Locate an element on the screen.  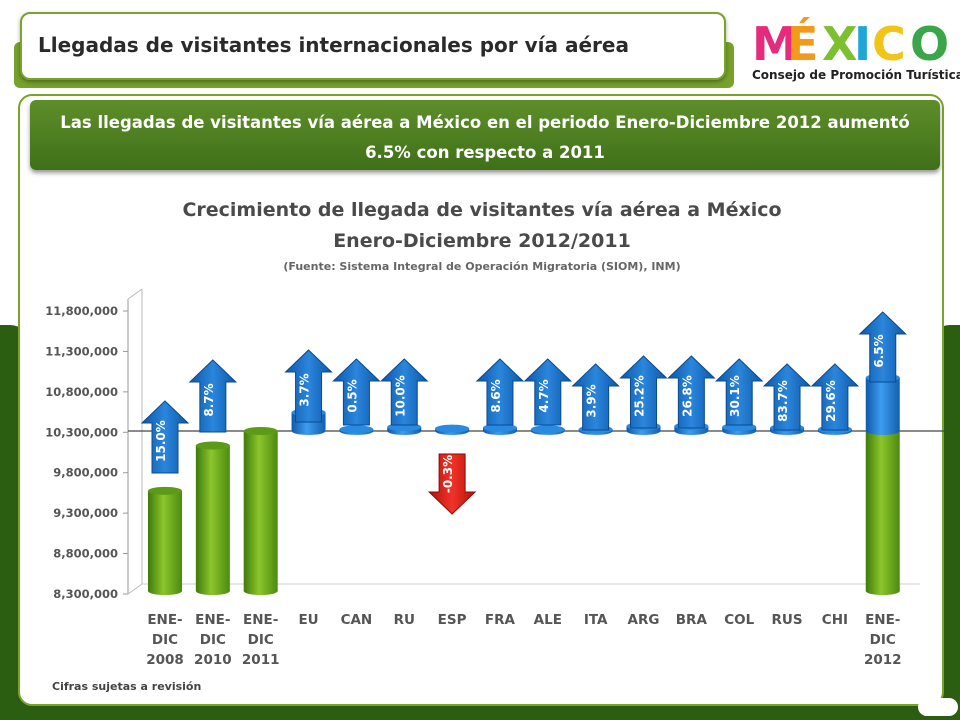
growth-label: 30.1% is located at coordinates (735, 396).